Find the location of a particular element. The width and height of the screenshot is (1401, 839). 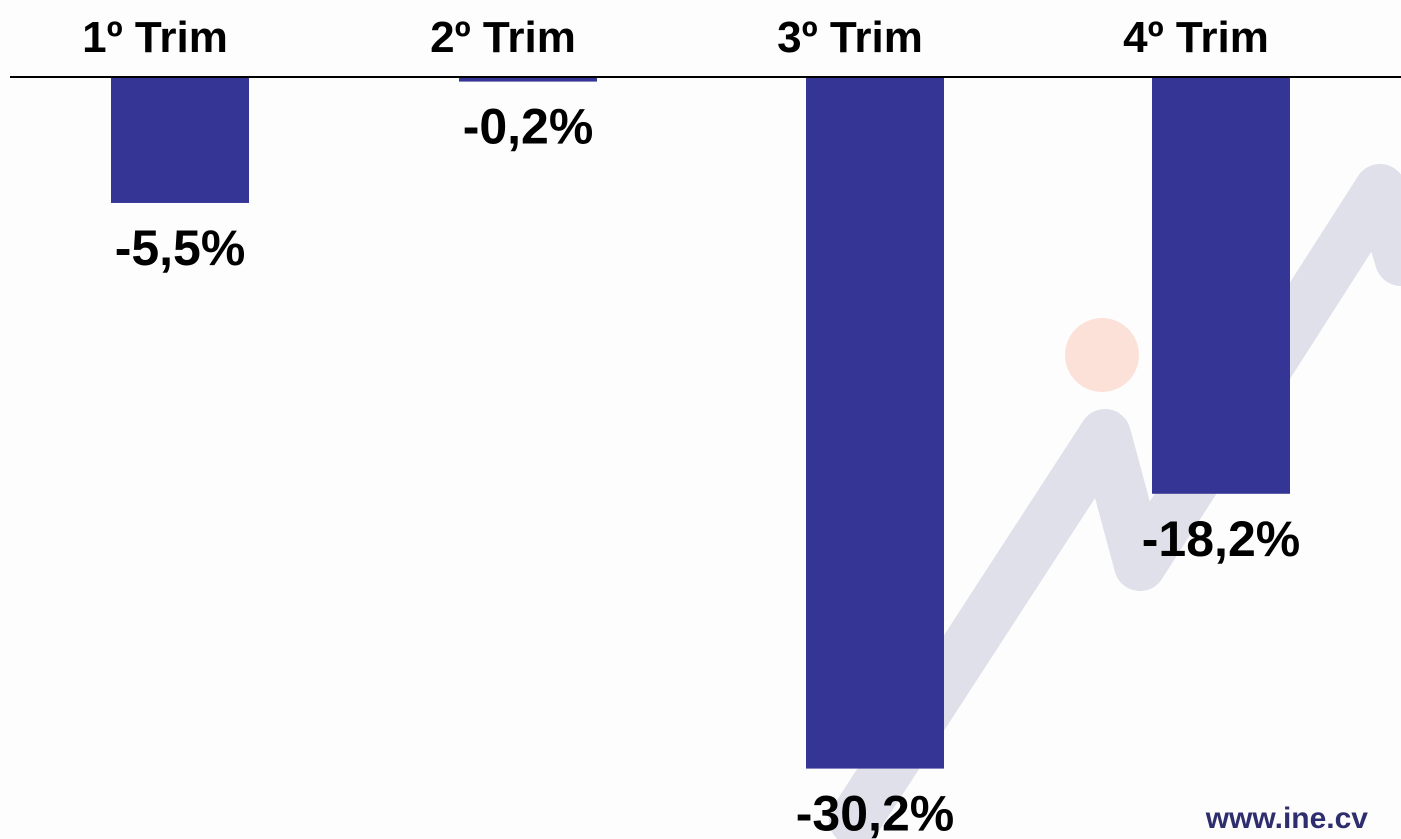

value-label-3: -30,2% is located at coordinates (875, 812).